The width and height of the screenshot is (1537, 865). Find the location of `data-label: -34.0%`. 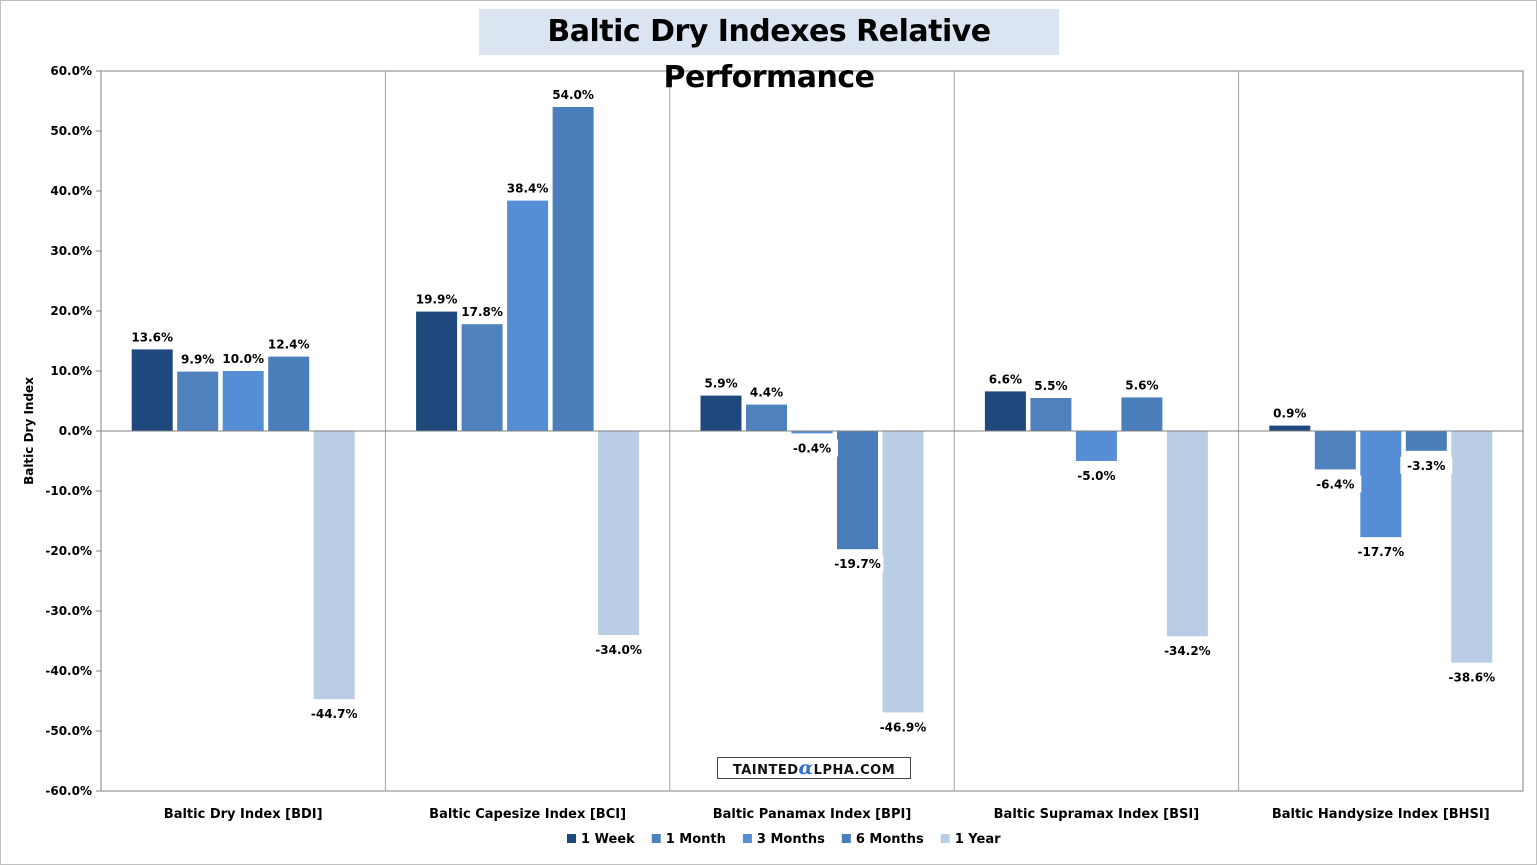

data-label: -34.0% is located at coordinates (618, 650).